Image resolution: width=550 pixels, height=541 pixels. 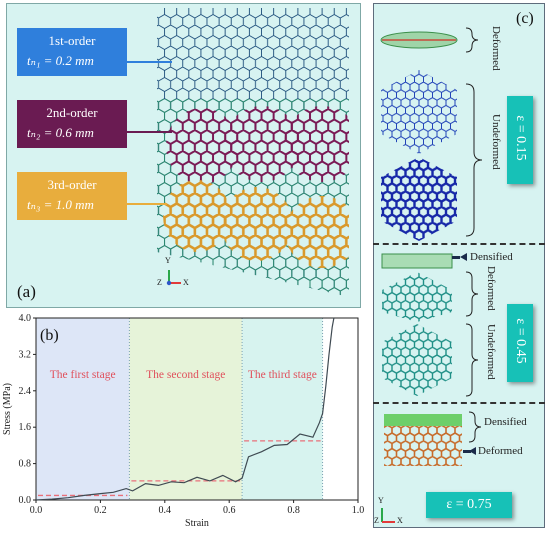 What do you see at coordinates (7, 409) in the screenshot?
I see `y-axis-label: Stress (MPa)` at bounding box center [7, 409].